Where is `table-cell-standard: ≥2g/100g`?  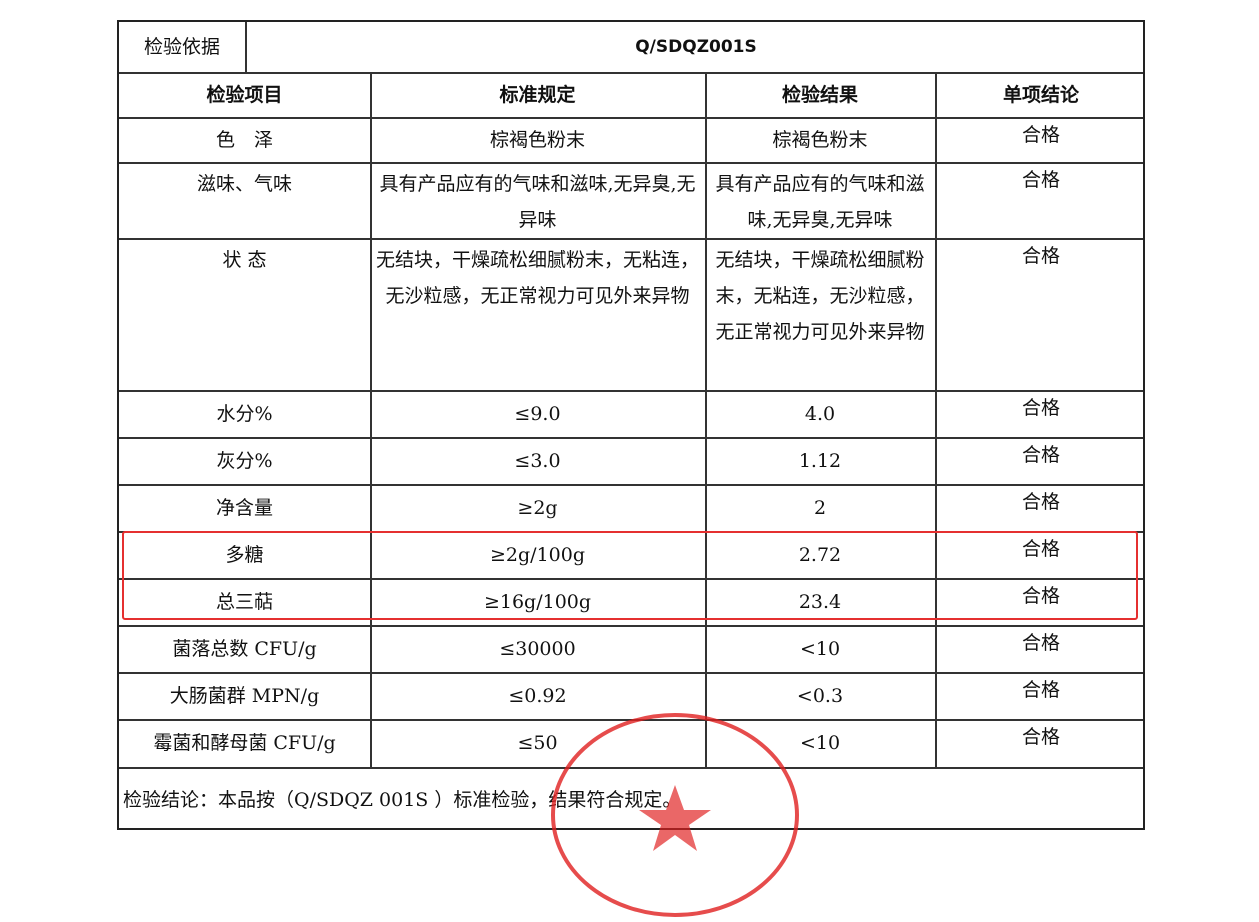 table-cell-standard: ≥2g/100g is located at coordinates (537, 554).